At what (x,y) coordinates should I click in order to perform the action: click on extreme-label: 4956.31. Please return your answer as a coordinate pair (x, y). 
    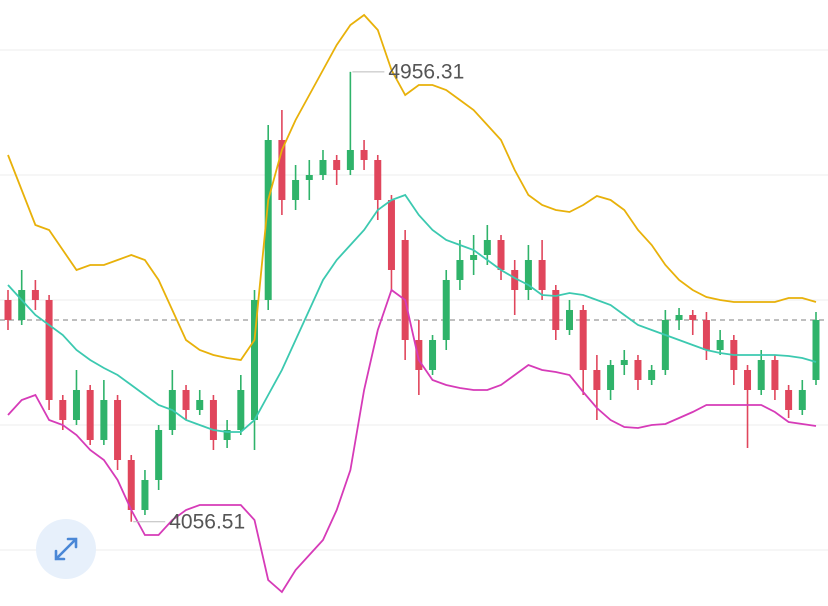
    Looking at the image, I should click on (426, 71).